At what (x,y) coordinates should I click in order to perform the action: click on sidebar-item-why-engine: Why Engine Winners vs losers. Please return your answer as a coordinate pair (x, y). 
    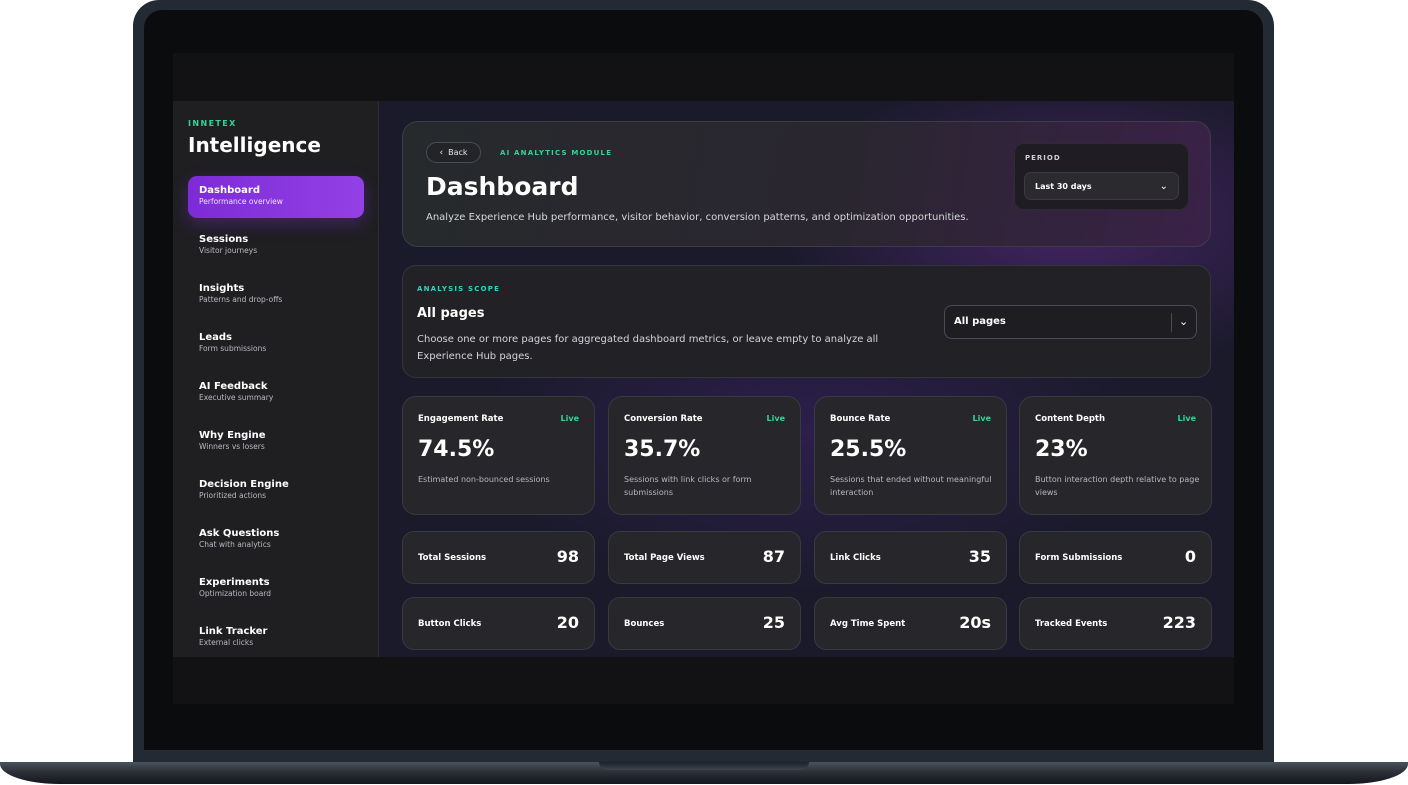
    Looking at the image, I should click on (276, 442).